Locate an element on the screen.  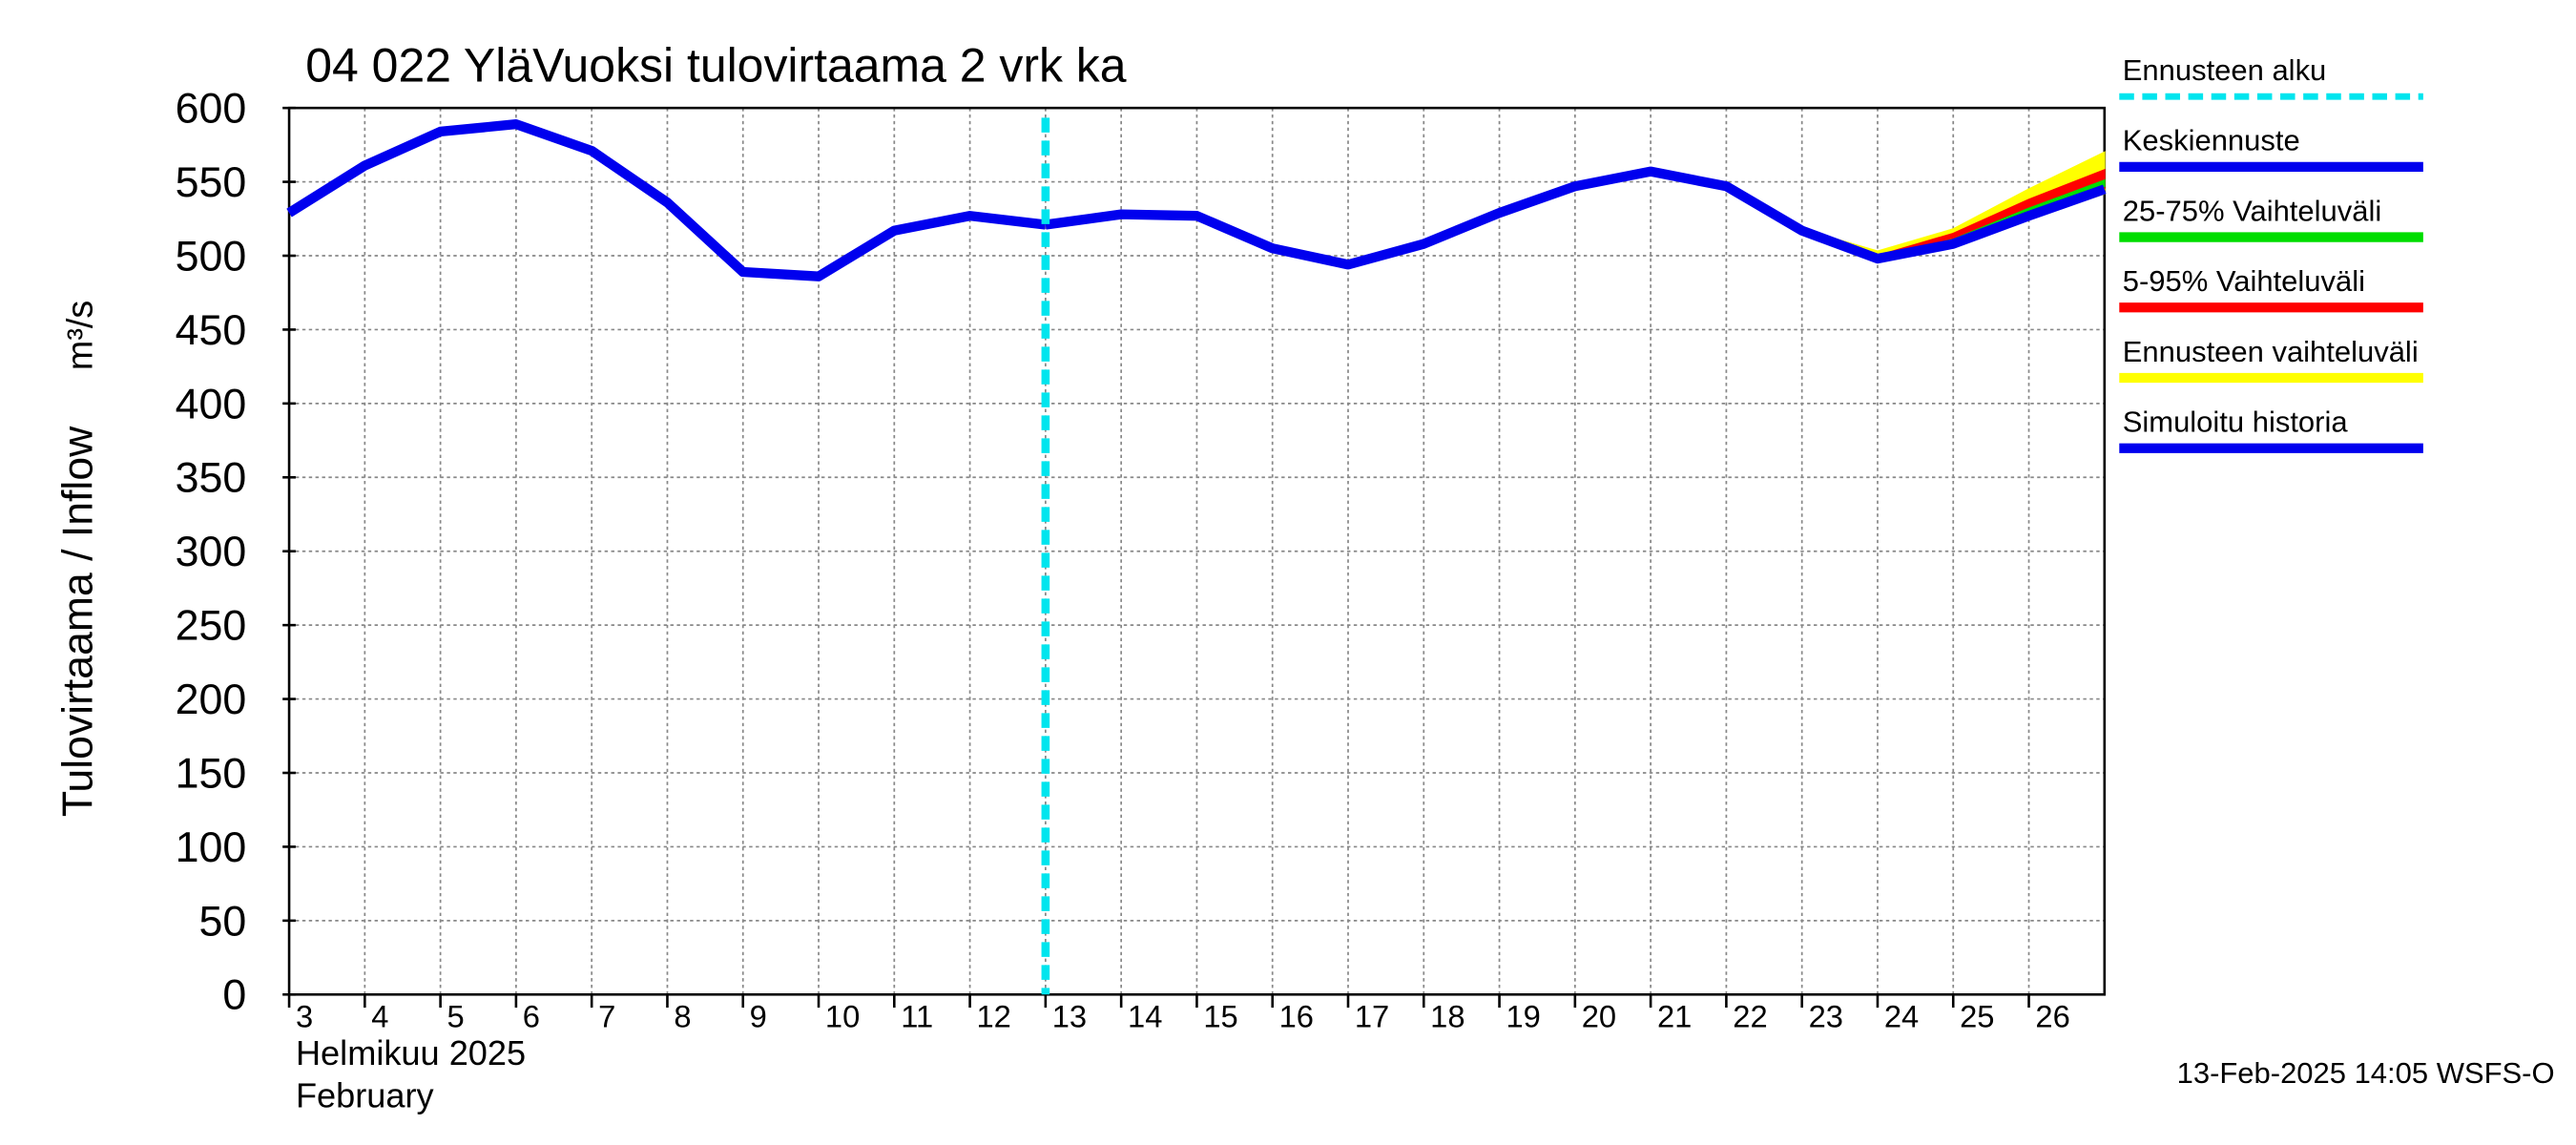
legend-label: 25-75% Vaihteluväli is located at coordinates (2252, 211).